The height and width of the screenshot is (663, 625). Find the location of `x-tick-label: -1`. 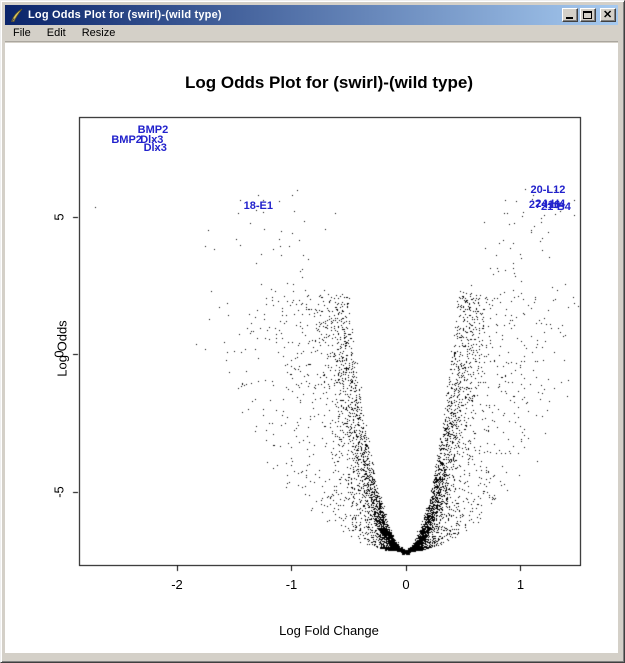

x-tick-label: -1 is located at coordinates (291, 584).